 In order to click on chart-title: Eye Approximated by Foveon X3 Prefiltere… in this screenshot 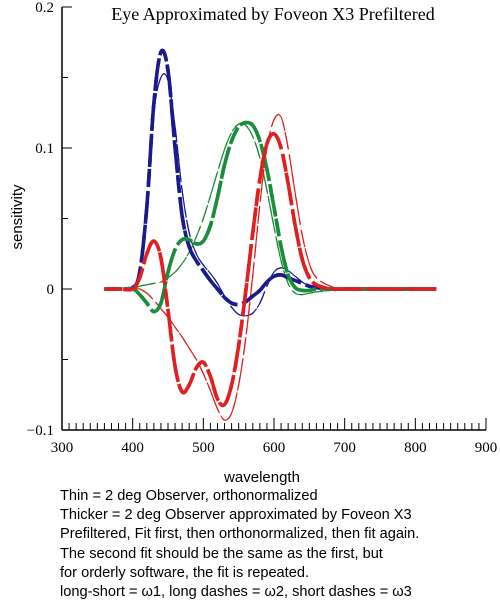, I will do `click(272, 14)`.